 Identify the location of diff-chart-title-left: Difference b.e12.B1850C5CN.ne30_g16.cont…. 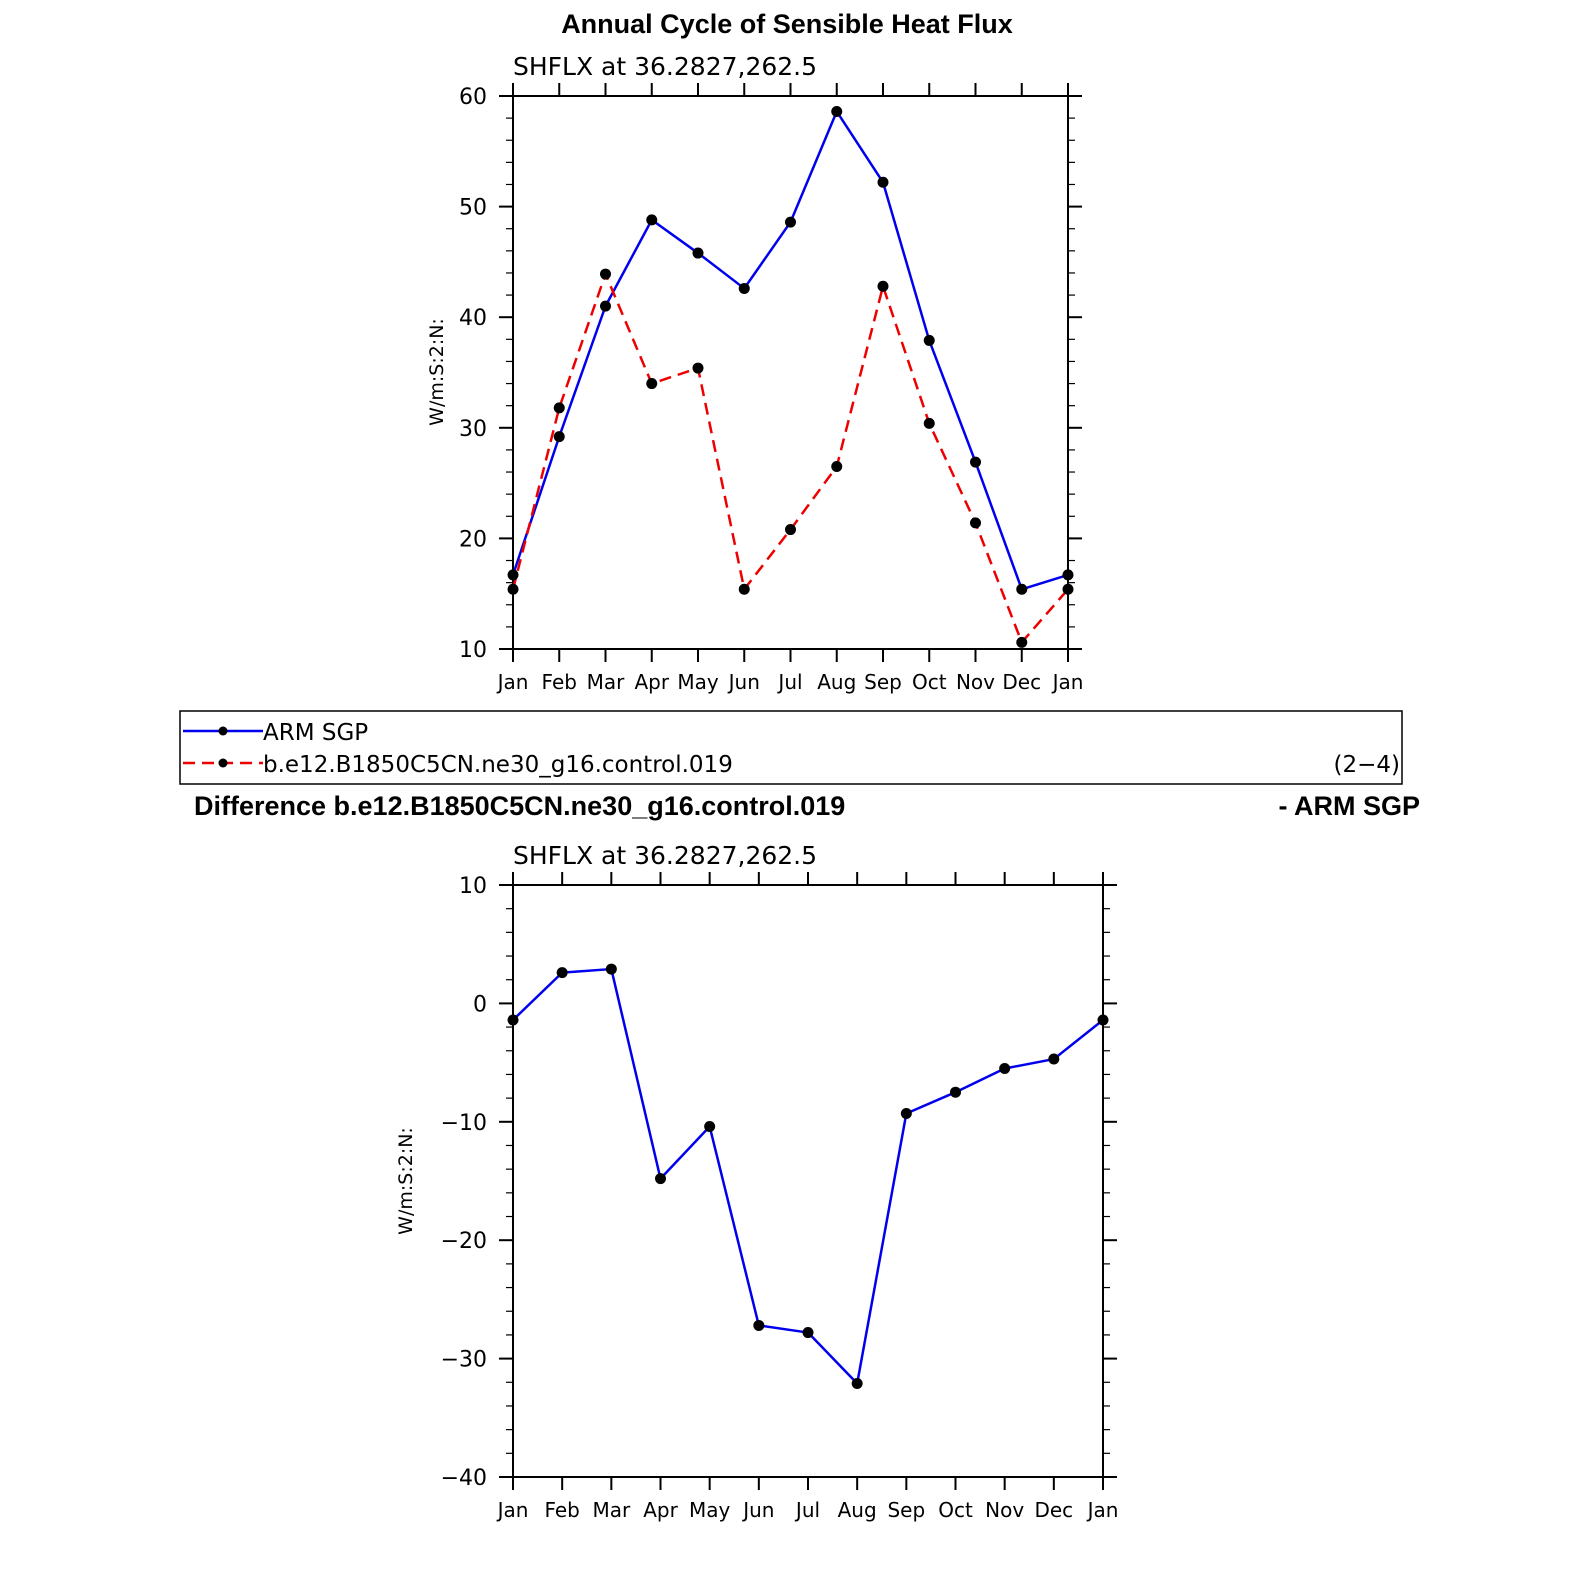
(519, 806).